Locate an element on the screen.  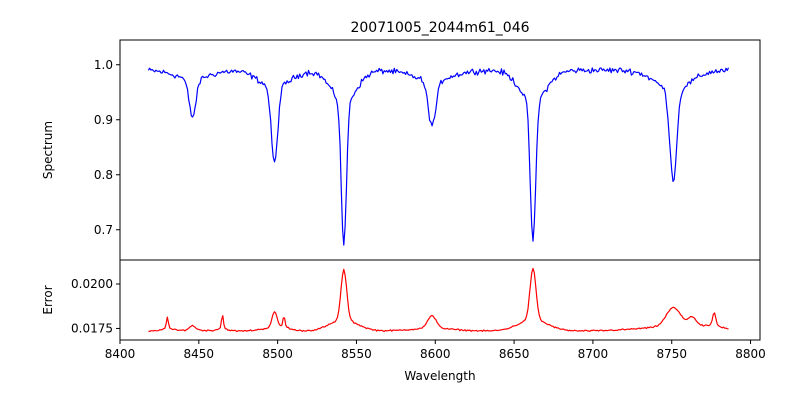
error-y-axis-label: Error is located at coordinates (48, 299).